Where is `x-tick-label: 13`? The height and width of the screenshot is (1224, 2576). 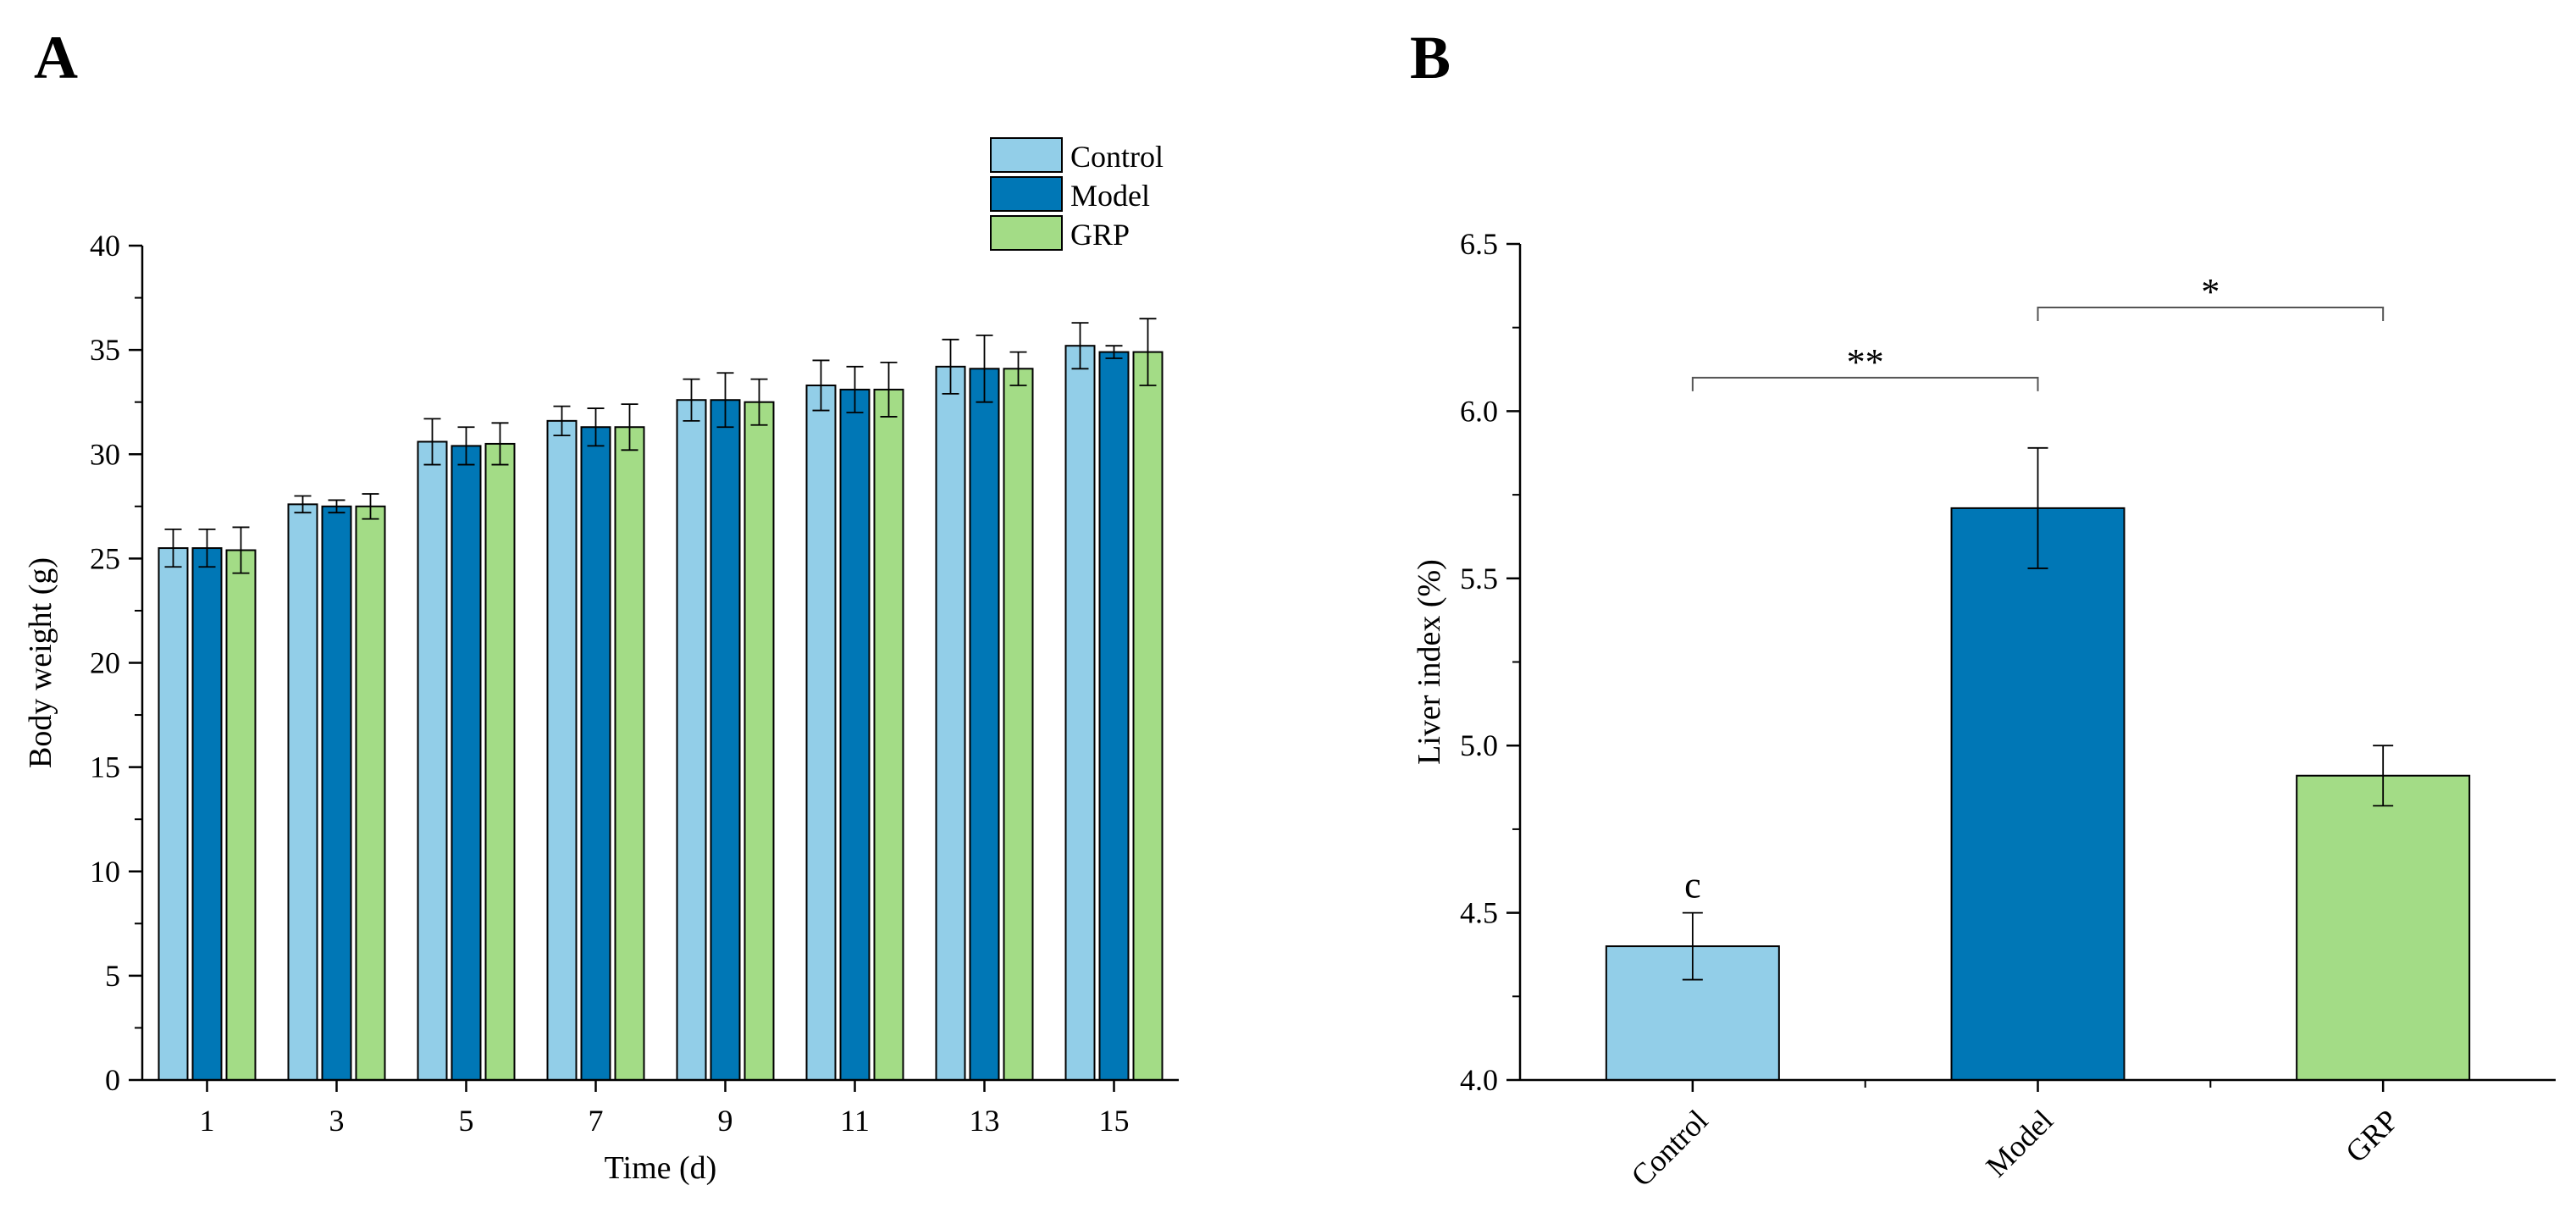 x-tick-label: 13 is located at coordinates (985, 1121).